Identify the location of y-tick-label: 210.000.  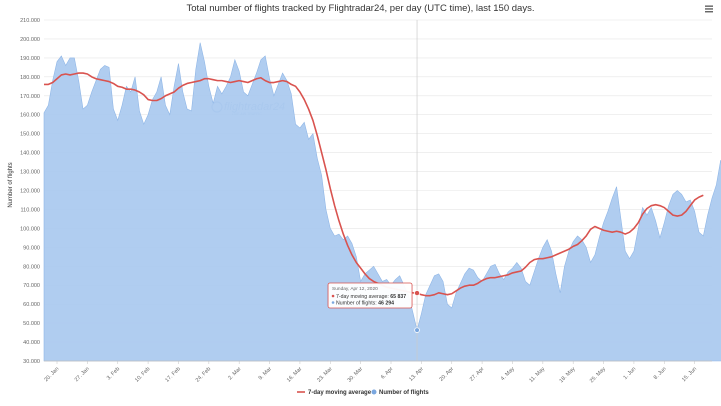
(30, 21).